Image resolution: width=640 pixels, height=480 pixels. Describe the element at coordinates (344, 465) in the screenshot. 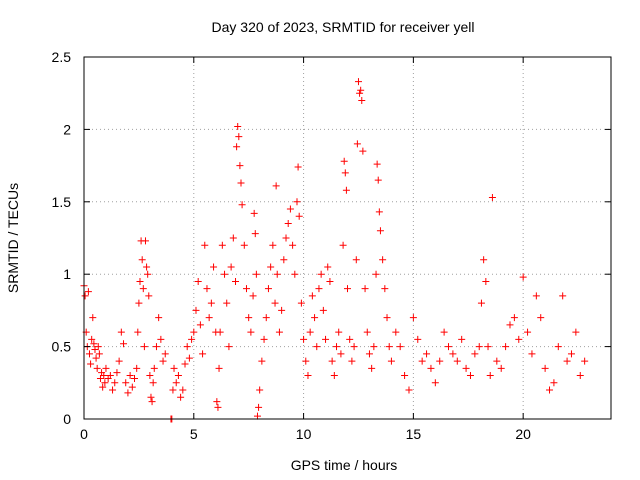

I see `x-axis-label: GPS time / hours` at that location.